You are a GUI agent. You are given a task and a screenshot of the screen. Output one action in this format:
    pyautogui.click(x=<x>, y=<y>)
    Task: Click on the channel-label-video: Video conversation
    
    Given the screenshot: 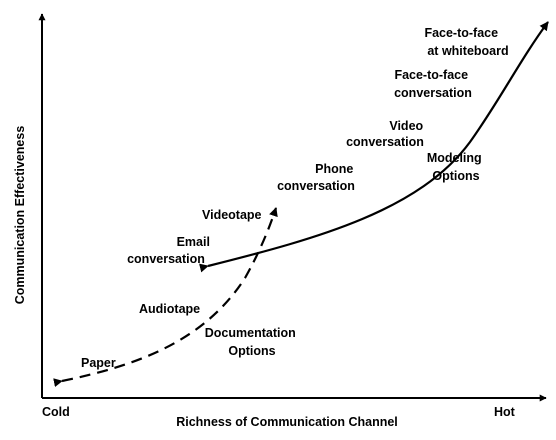 What is the action you would take?
    pyautogui.click(x=386, y=134)
    